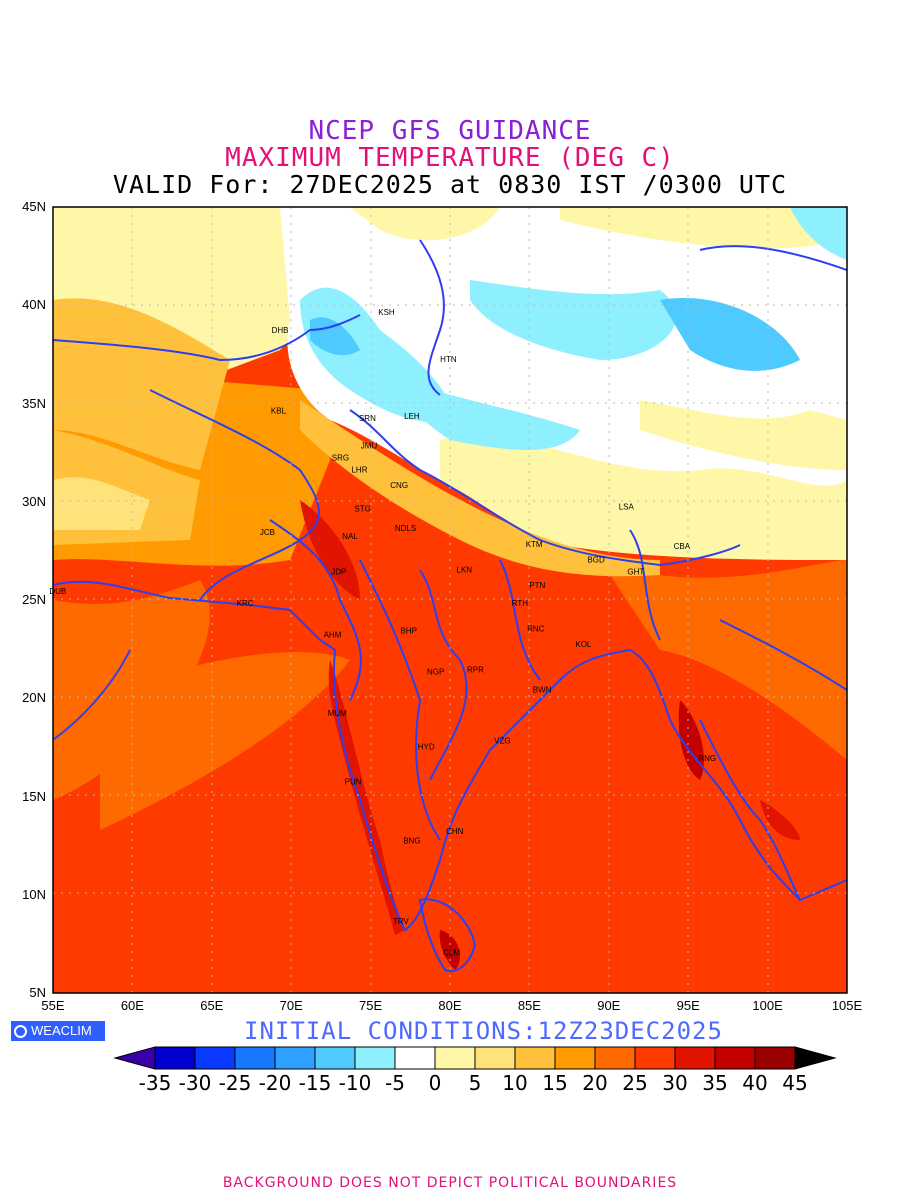 Image resolution: width=900 pixels, height=1200 pixels. I want to click on lon-tick-label: 75E, so click(371, 1005).